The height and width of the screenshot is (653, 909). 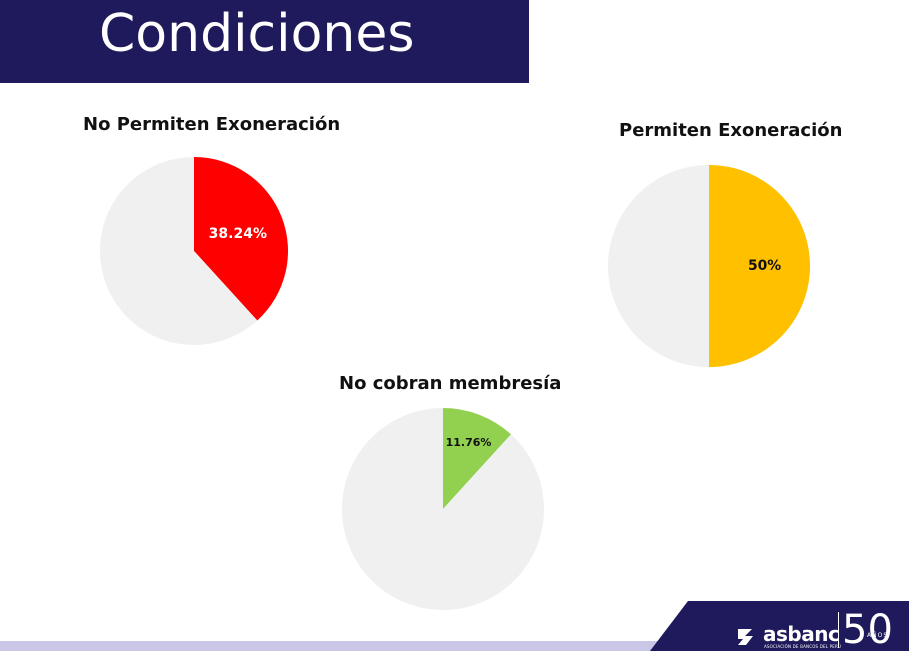 I want to click on asbanc-mark-icon, so click(x=745, y=637).